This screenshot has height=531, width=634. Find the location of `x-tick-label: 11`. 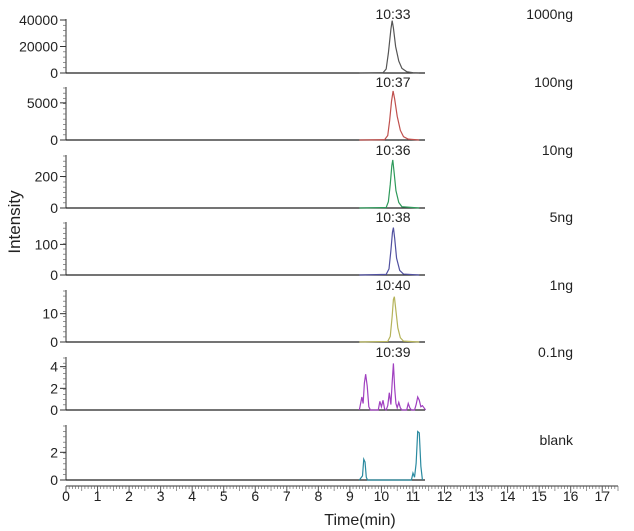

x-tick-label: 11 is located at coordinates (413, 496).